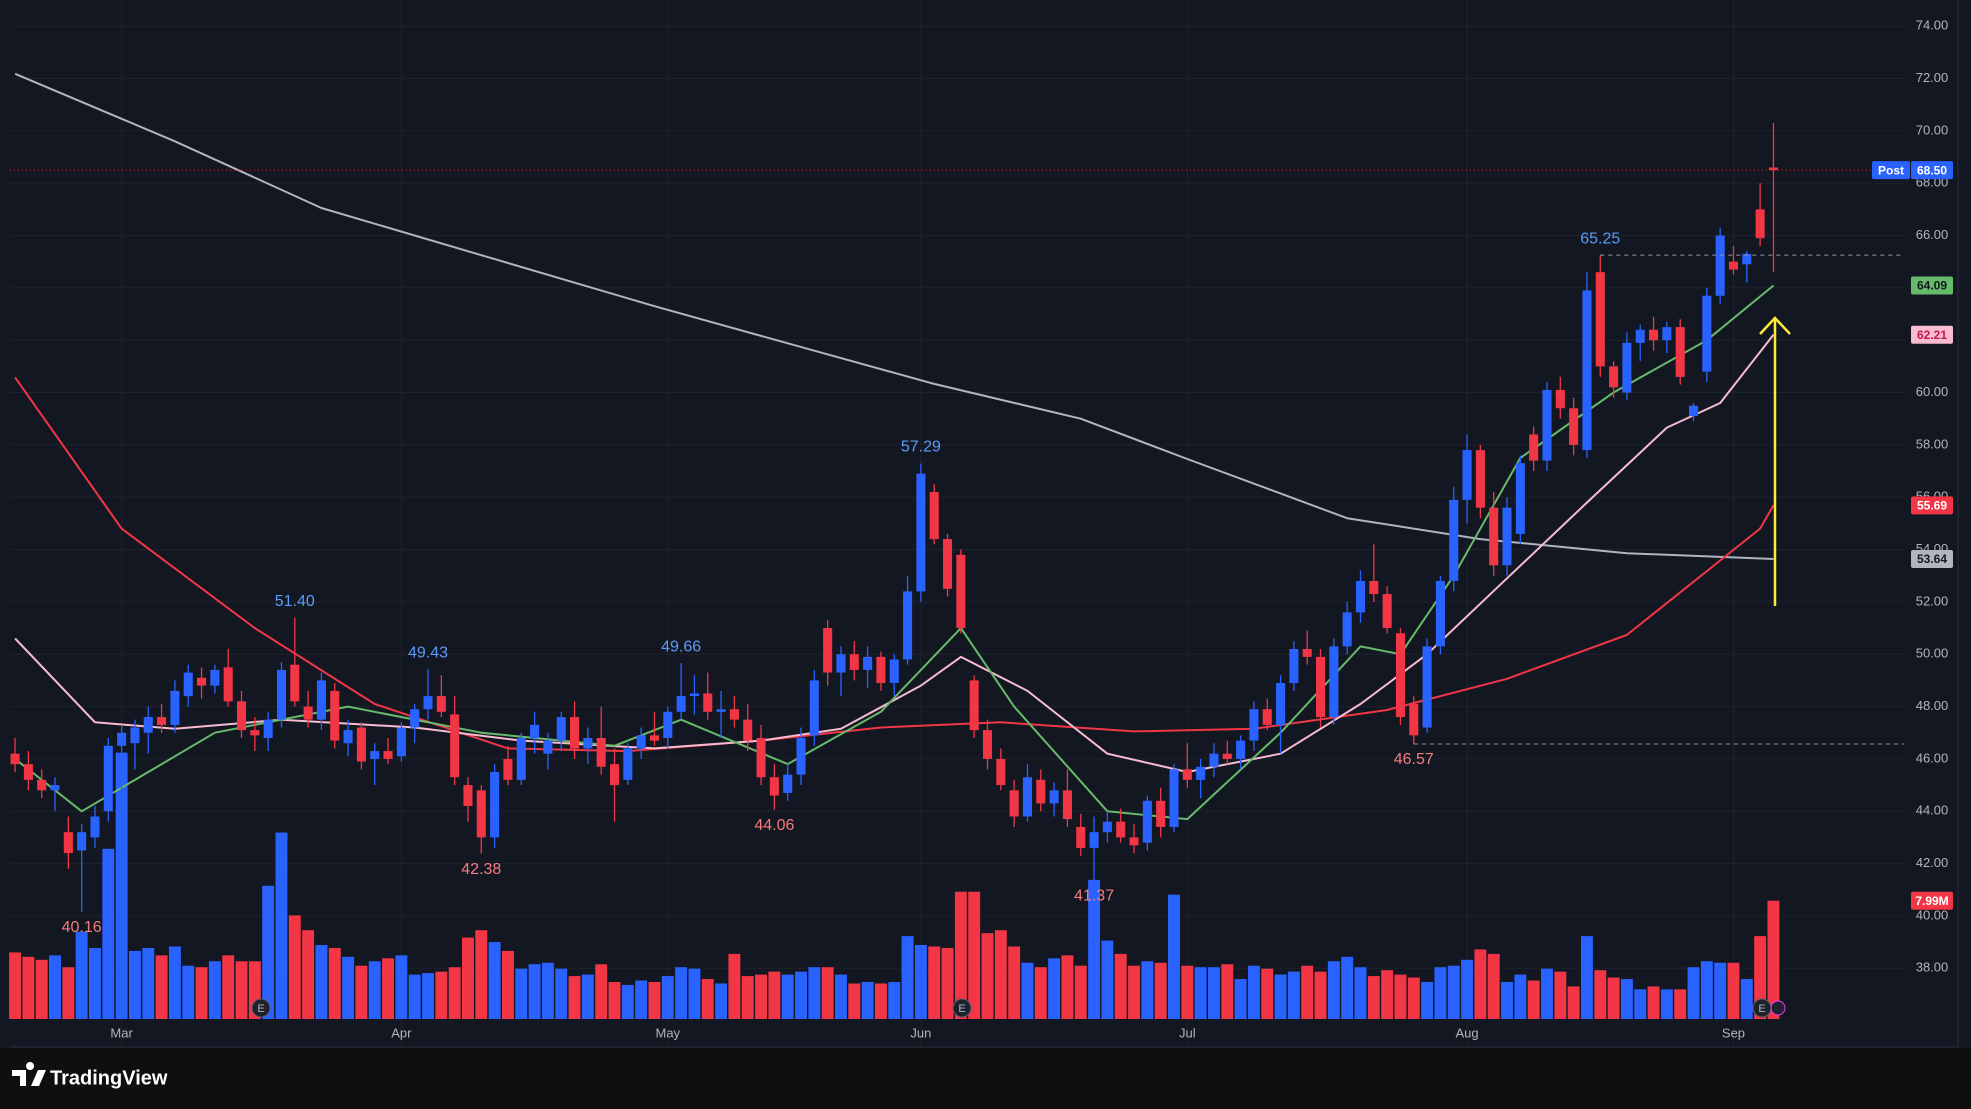 This screenshot has width=1971, height=1109. What do you see at coordinates (1932, 170) in the screenshot?
I see `last-price-label: 68.50` at bounding box center [1932, 170].